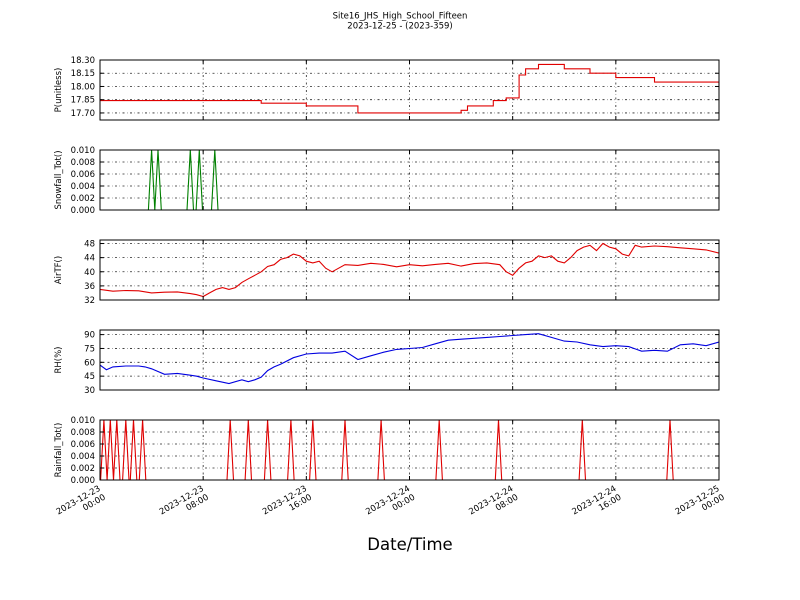 This screenshot has height=600, width=800. I want to click on y-tick-label: 32, so click(89, 301).